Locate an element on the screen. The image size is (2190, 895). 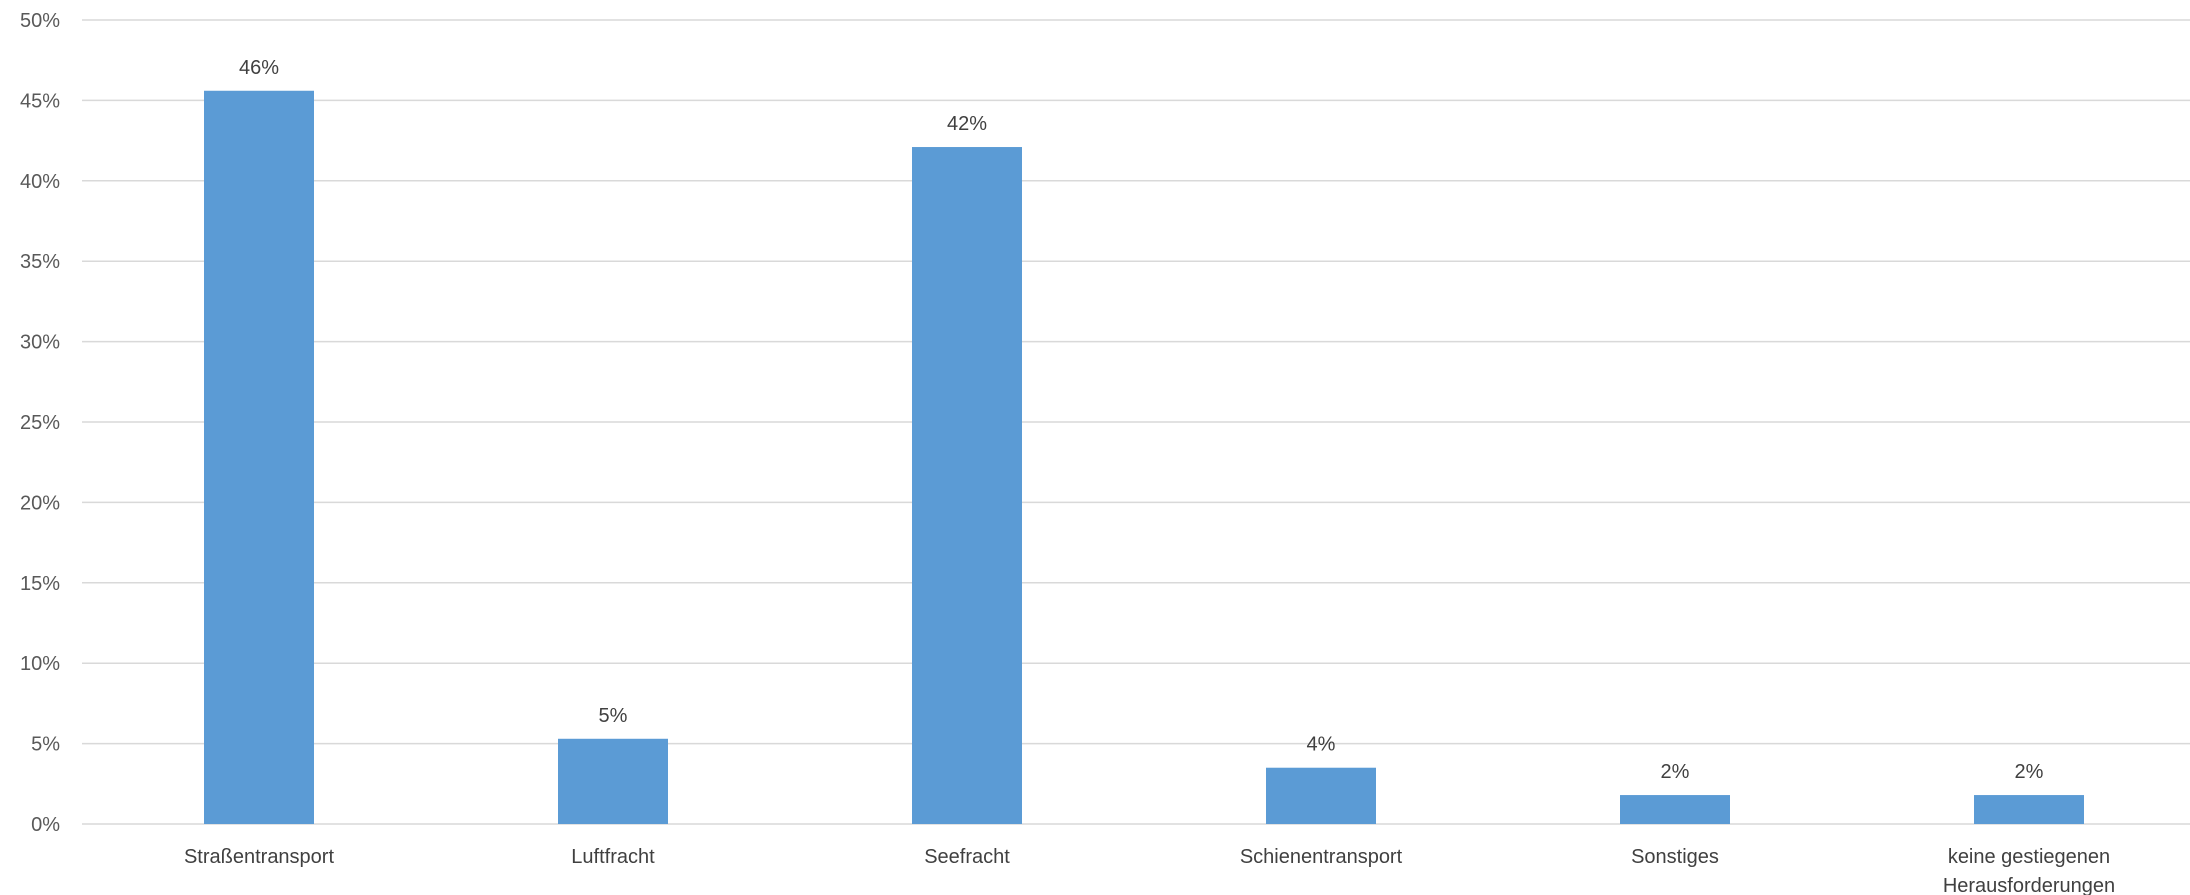
category-label: Sonstiges is located at coordinates (1675, 857).